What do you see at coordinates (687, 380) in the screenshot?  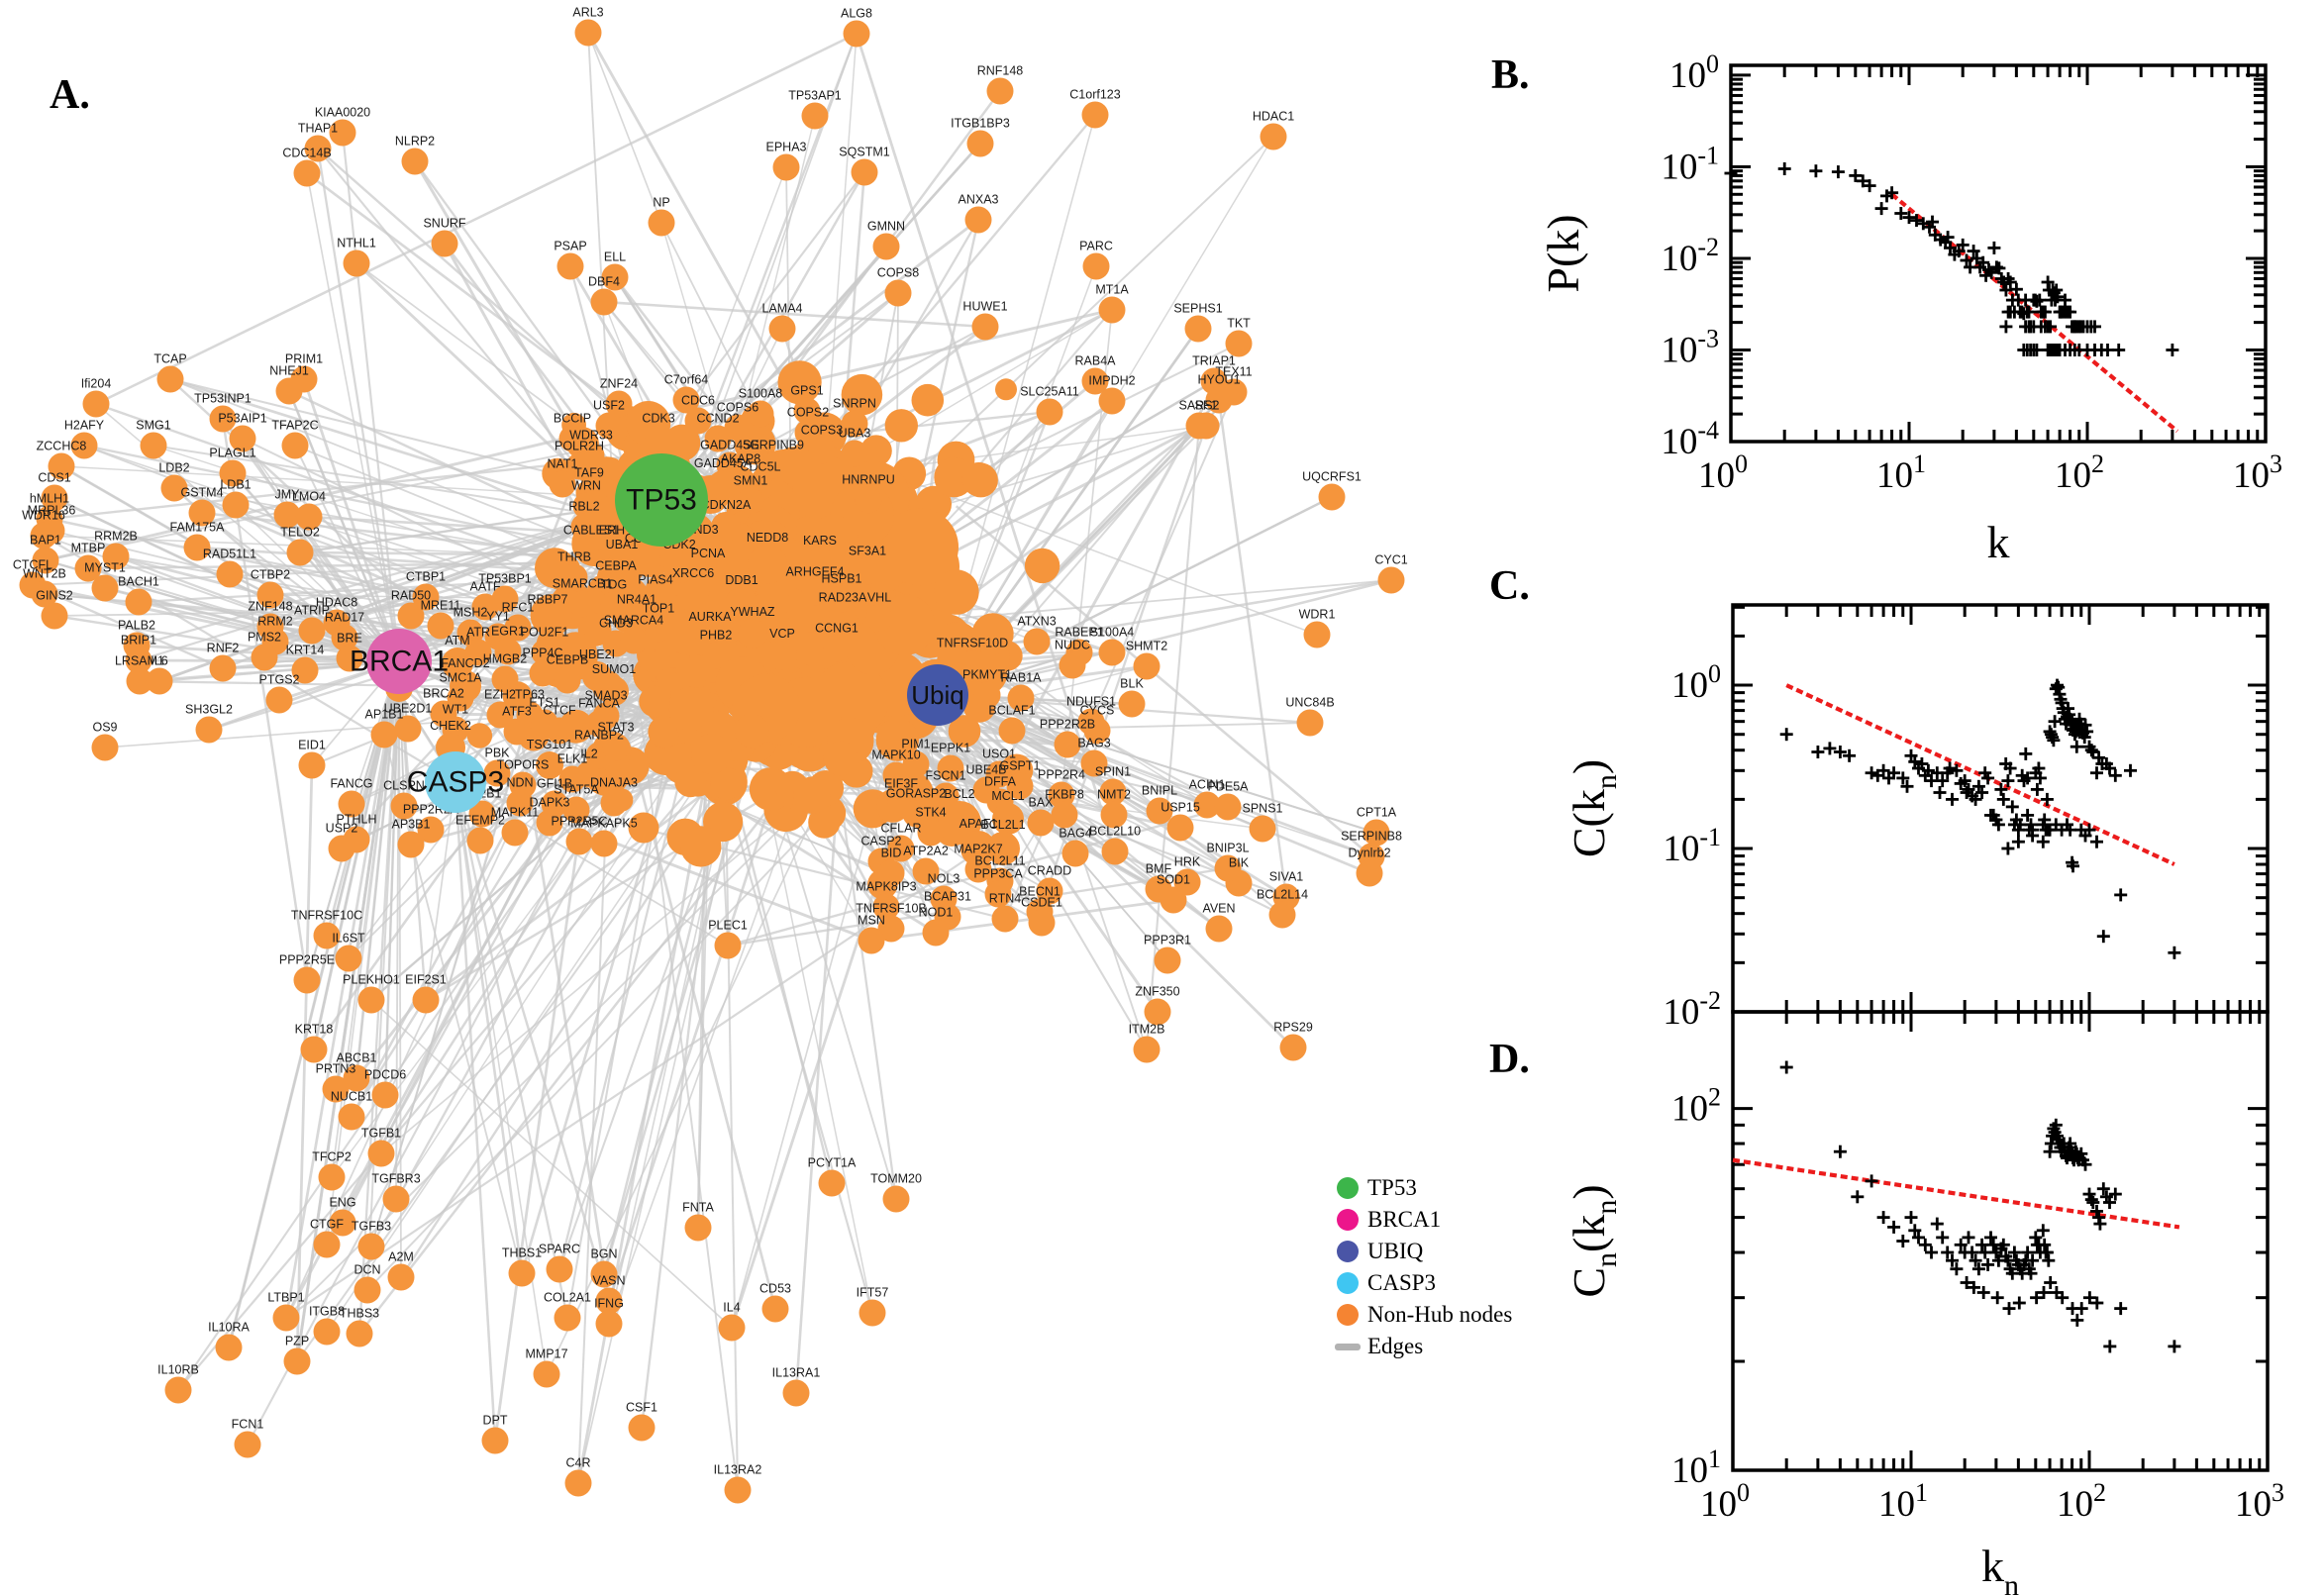 I see `network-node-label: C7orf64` at bounding box center [687, 380].